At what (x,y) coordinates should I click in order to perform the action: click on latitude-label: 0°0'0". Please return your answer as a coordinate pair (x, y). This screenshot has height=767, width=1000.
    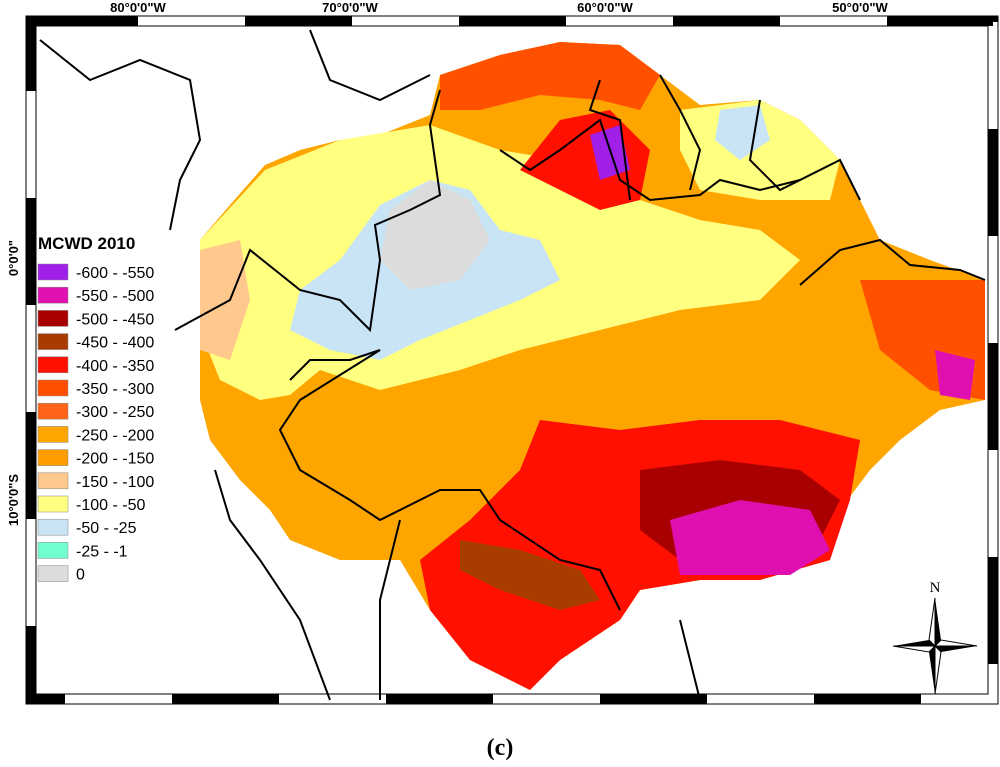
    Looking at the image, I should click on (13, 258).